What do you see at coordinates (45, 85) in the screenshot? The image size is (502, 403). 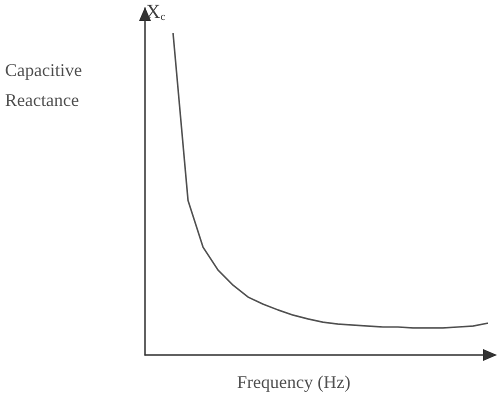 I see `y-axis-title: Capacitive Reactance` at bounding box center [45, 85].